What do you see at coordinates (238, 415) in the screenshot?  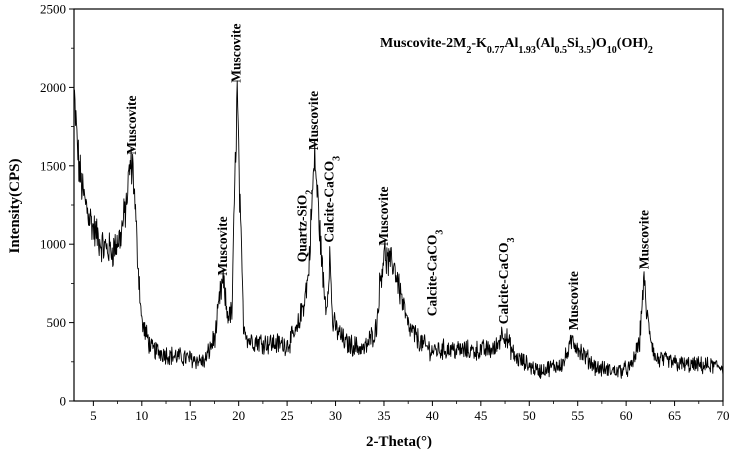 I see `x-tick-label: 20` at bounding box center [238, 415].